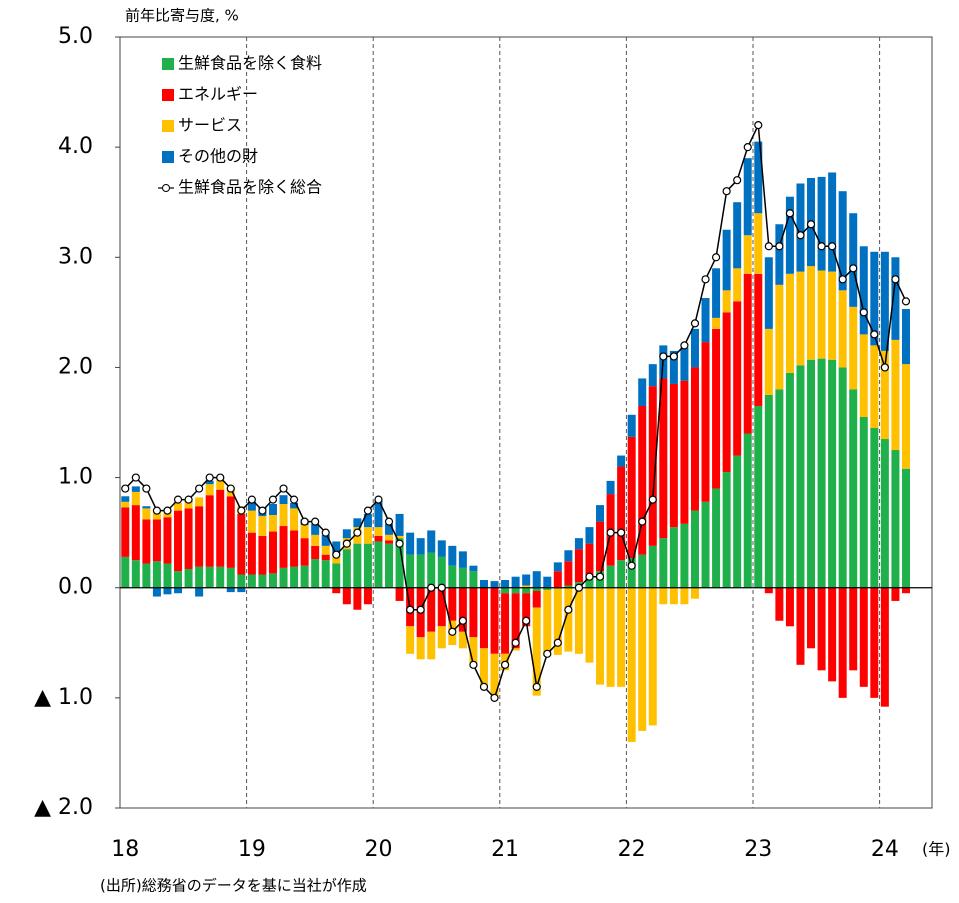 Image resolution: width=959 pixels, height=903 pixels. Describe the element at coordinates (168, 64) in the screenshot. I see `legend-swatch` at that location.